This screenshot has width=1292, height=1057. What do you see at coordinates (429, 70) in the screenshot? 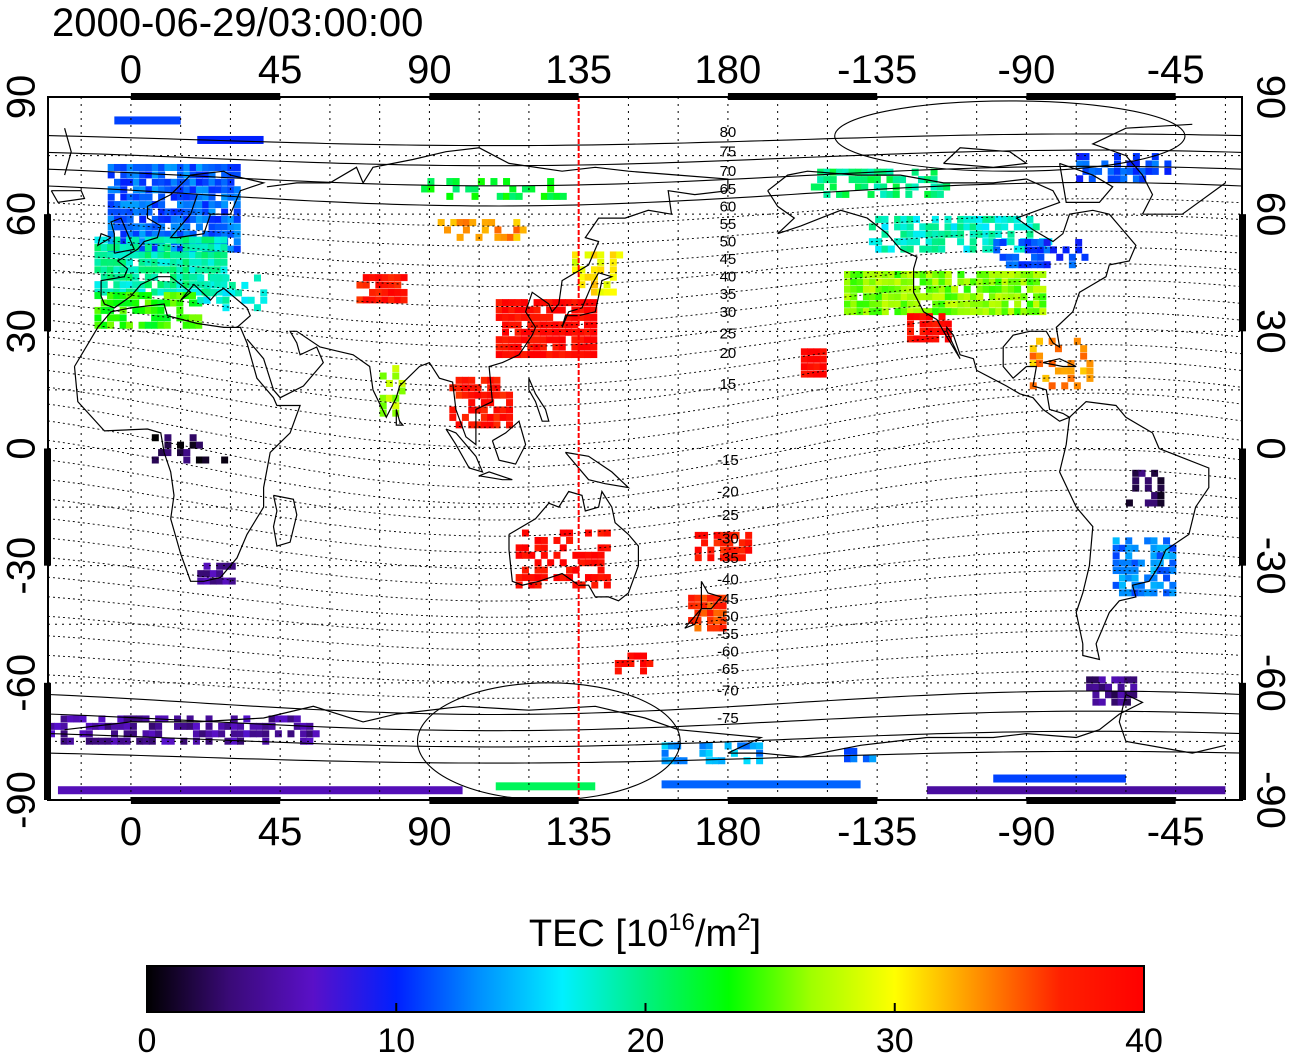
I see `top-longitude-label: 90` at bounding box center [429, 70].